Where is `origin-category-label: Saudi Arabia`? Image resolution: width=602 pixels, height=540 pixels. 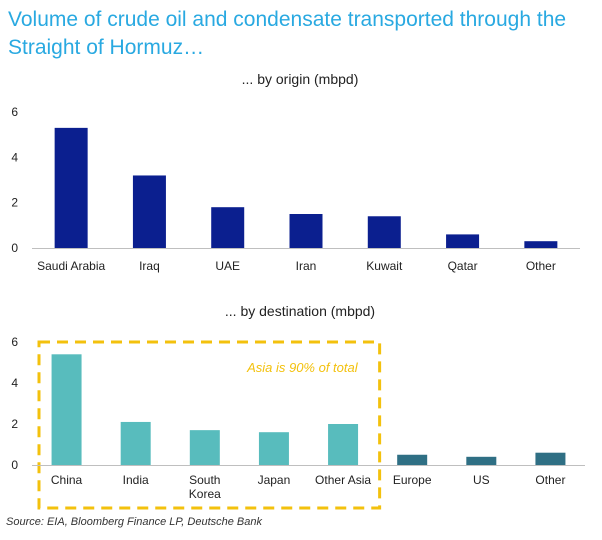 origin-category-label: Saudi Arabia is located at coordinates (71, 266).